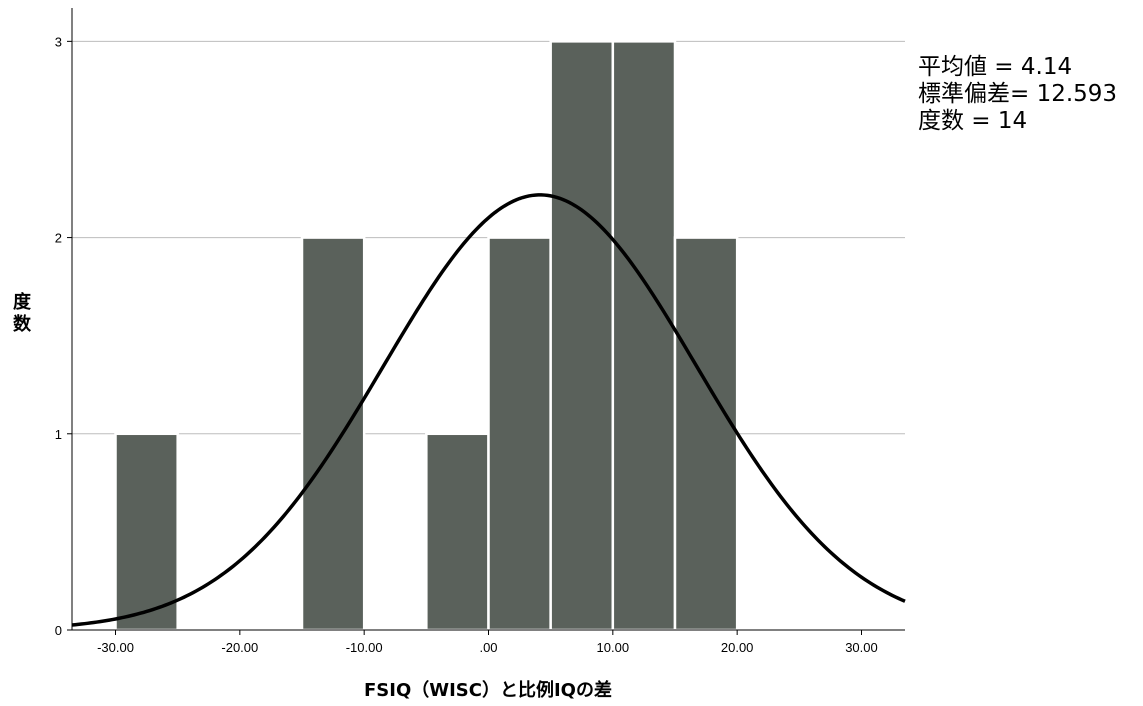  I want to click on stat-std-dev: 標準偏差= 12.593, so click(1018, 94).